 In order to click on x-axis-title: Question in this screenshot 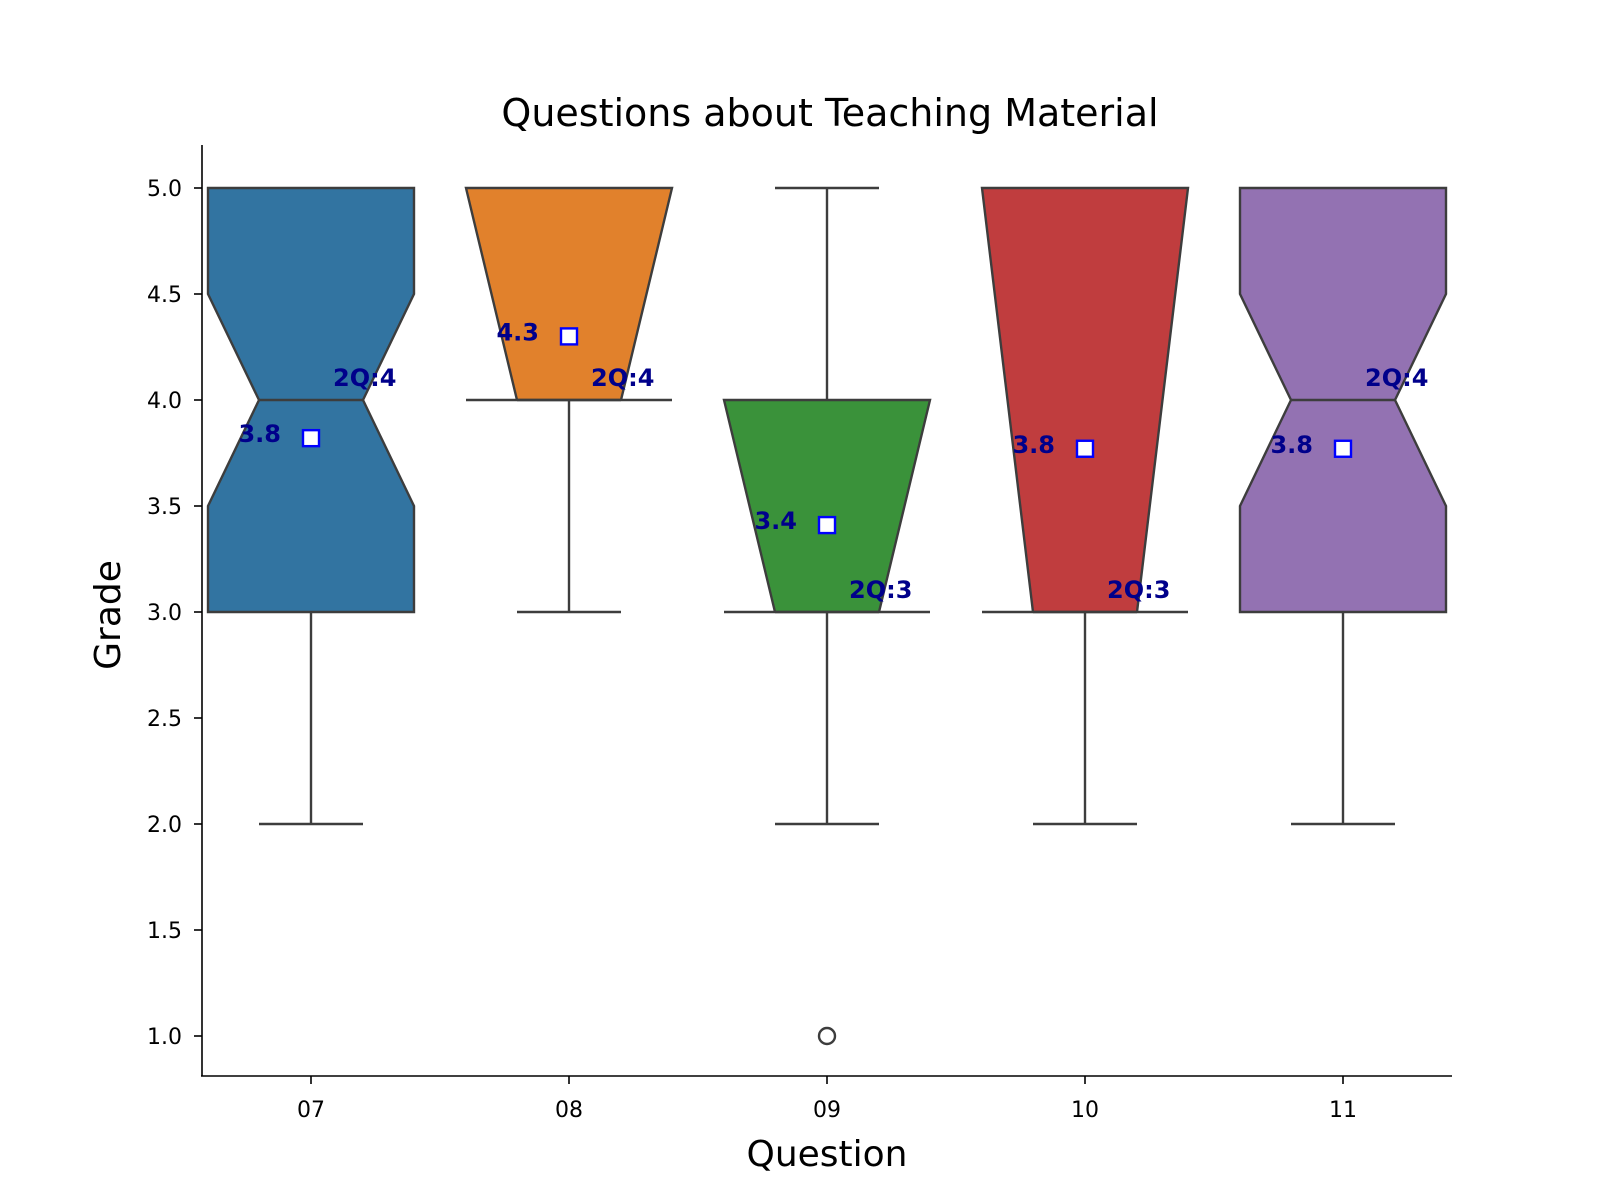, I will do `click(826, 1154)`.